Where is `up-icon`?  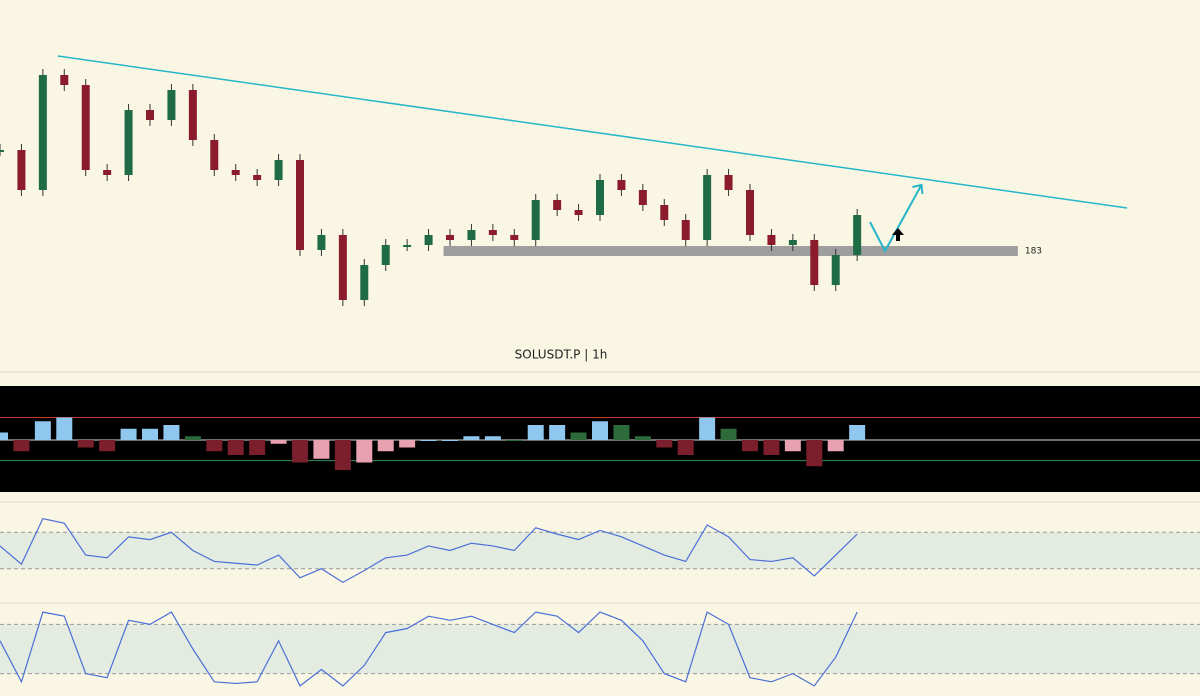
up-icon is located at coordinates (898, 234).